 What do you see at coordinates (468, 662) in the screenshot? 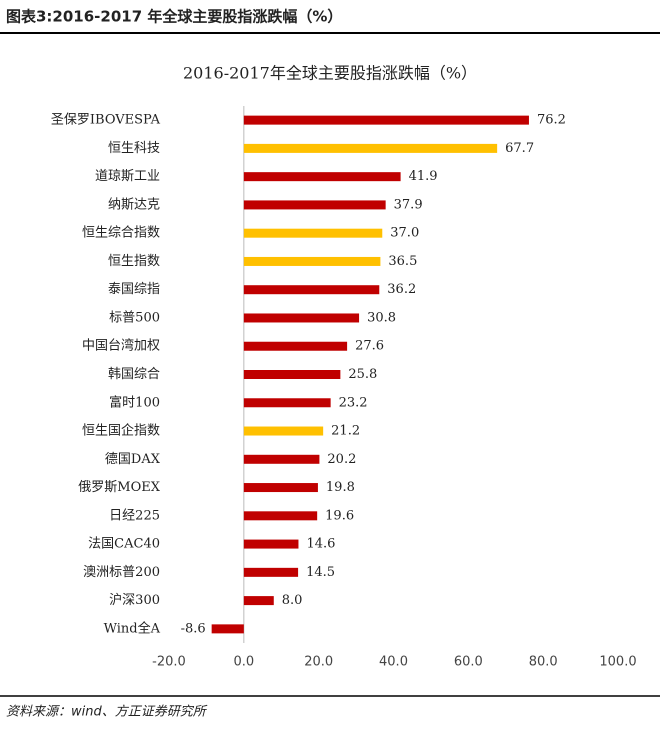
I see `x-tick-label: 60.0` at bounding box center [468, 662].